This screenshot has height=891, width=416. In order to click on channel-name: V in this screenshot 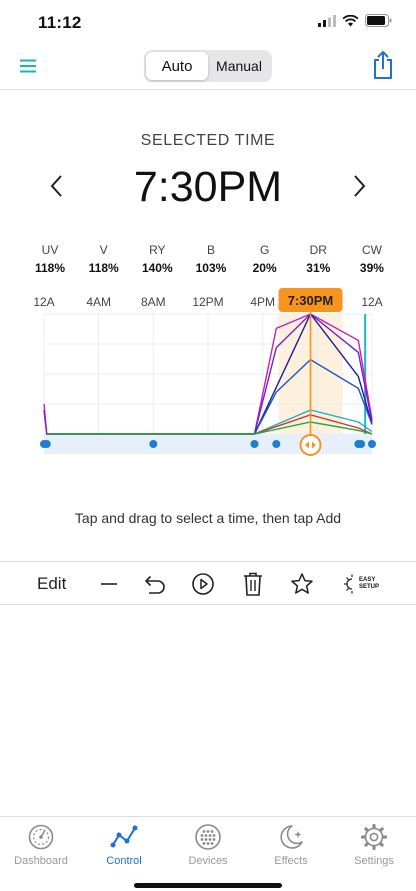, I will do `click(103, 250)`.